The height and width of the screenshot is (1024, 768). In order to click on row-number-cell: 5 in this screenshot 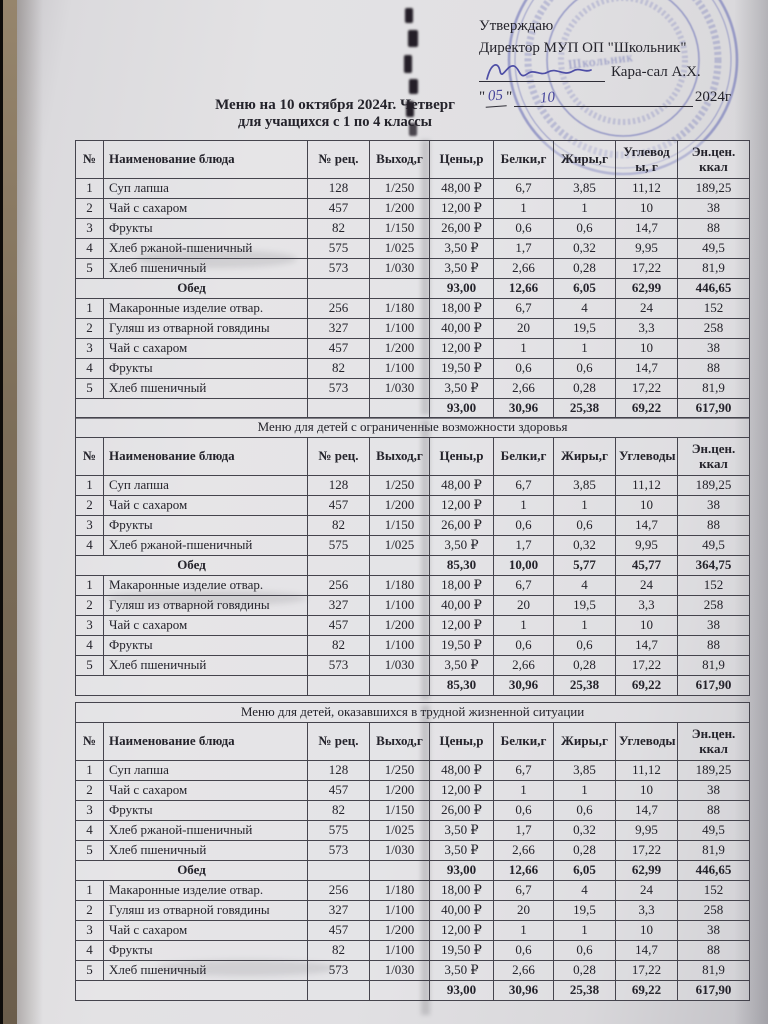, I will do `click(89, 665)`.